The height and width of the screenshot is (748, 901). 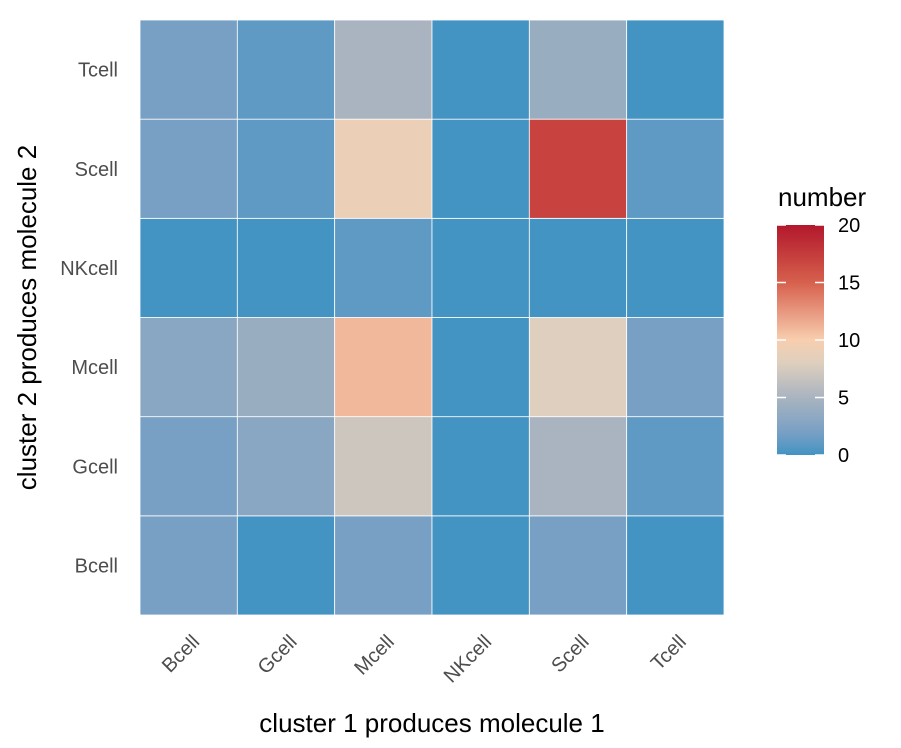 I want to click on heatmap-cell-tcell-mcell, so click(x=675, y=367).